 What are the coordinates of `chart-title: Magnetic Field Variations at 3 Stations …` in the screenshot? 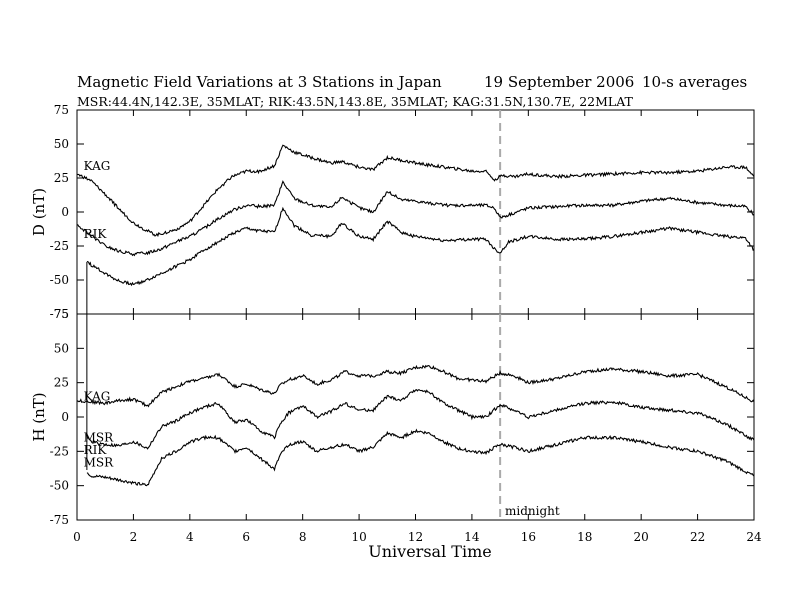 It's located at (259, 82).